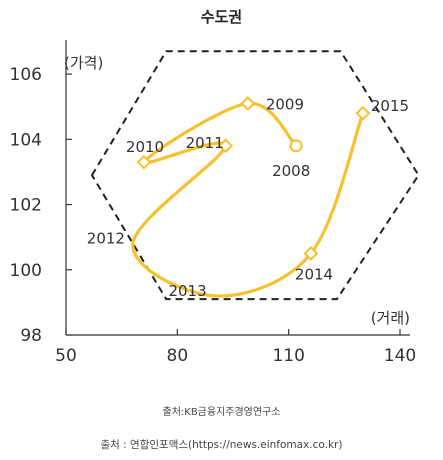 The width and height of the screenshot is (443, 460). Describe the element at coordinates (248, 103) in the screenshot. I see `point-marker-2009` at that location.